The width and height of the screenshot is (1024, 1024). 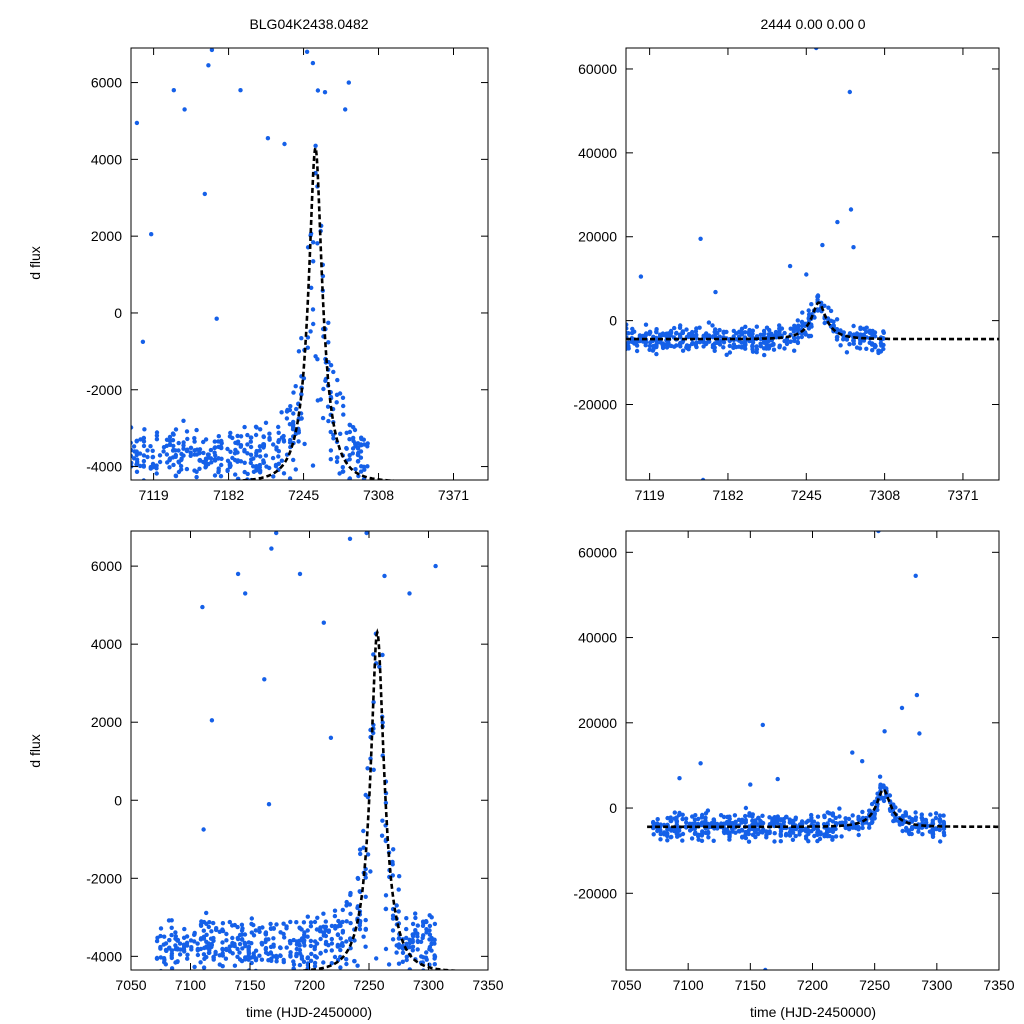 I want to click on x-tick-label: 7200, so click(x=812, y=985).